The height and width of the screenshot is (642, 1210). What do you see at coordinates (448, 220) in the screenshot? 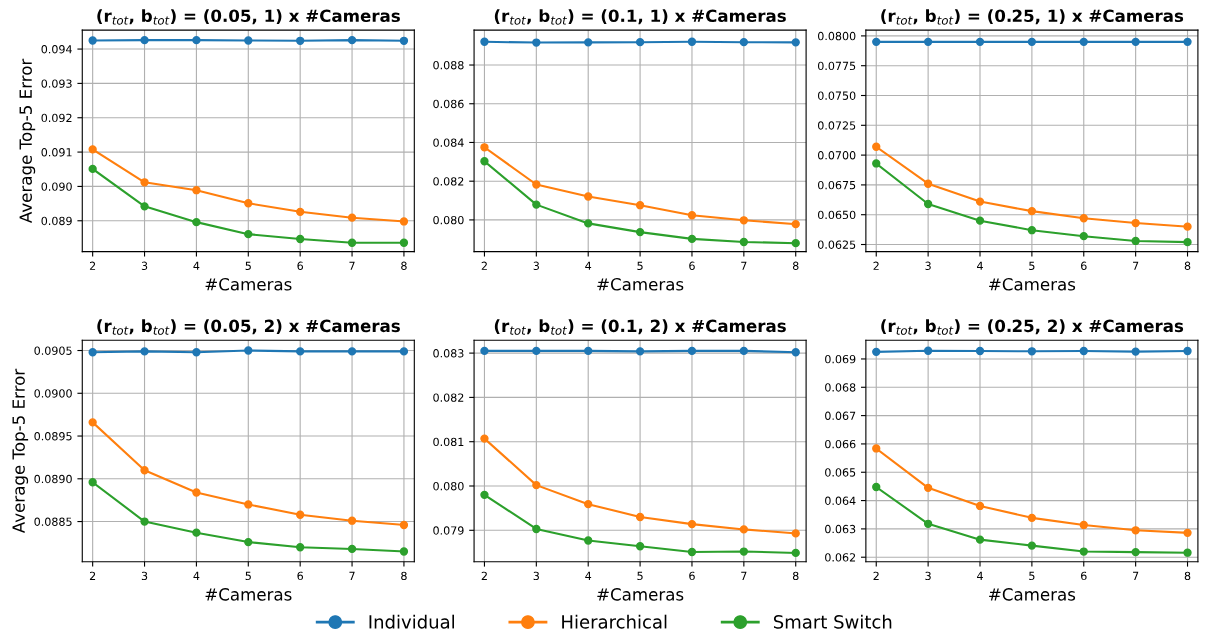
I see `y-tick-label: 0.080` at bounding box center [448, 220].